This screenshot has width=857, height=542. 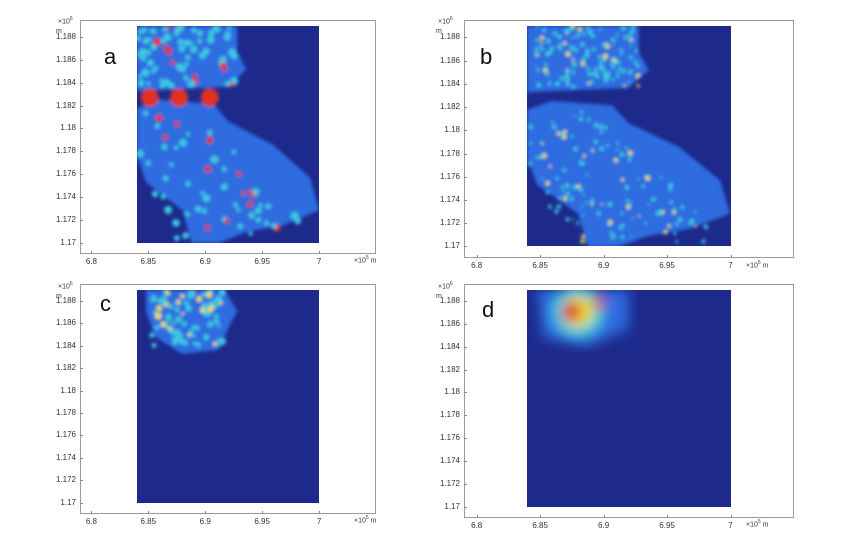 I want to click on y-tick-label: 1.188, so click(x=449, y=301).